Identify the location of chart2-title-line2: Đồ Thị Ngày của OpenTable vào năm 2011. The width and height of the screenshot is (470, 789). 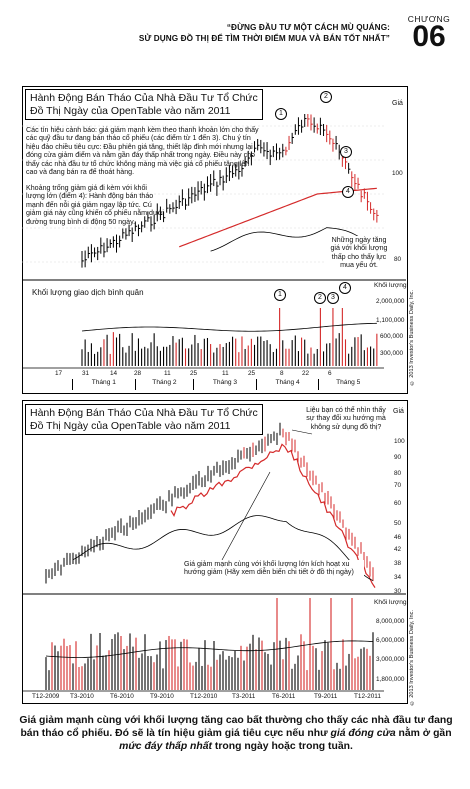
(130, 425).